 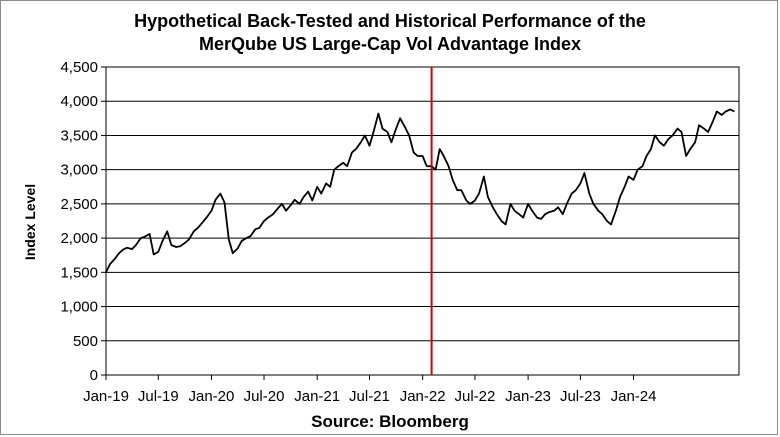 I want to click on y-tick-label: 1,000, so click(x=79, y=307).